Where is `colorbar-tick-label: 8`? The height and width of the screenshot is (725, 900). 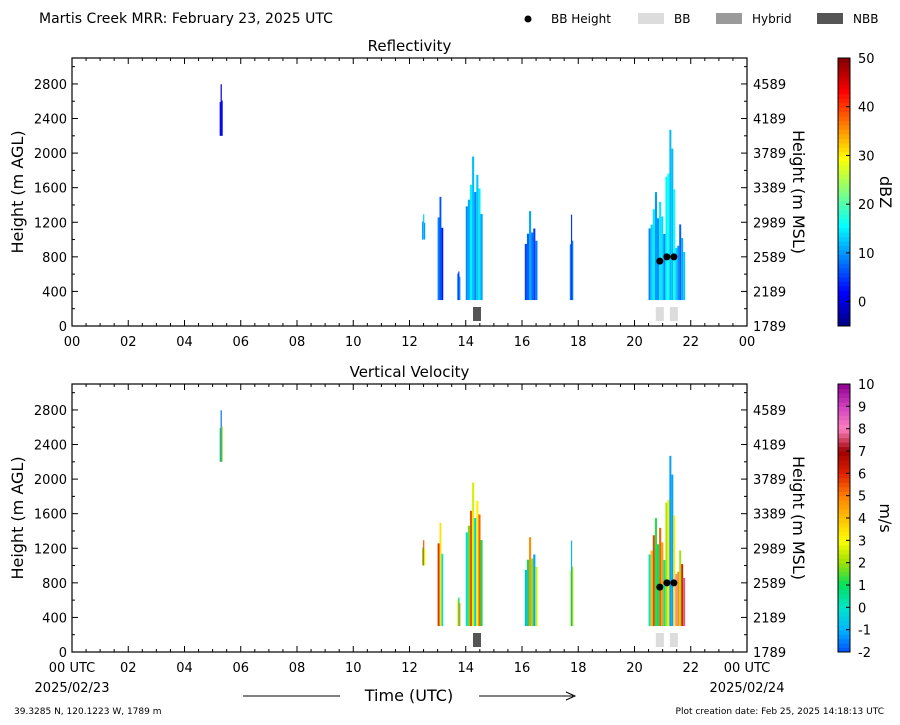
colorbar-tick-label: 8 is located at coordinates (862, 430).